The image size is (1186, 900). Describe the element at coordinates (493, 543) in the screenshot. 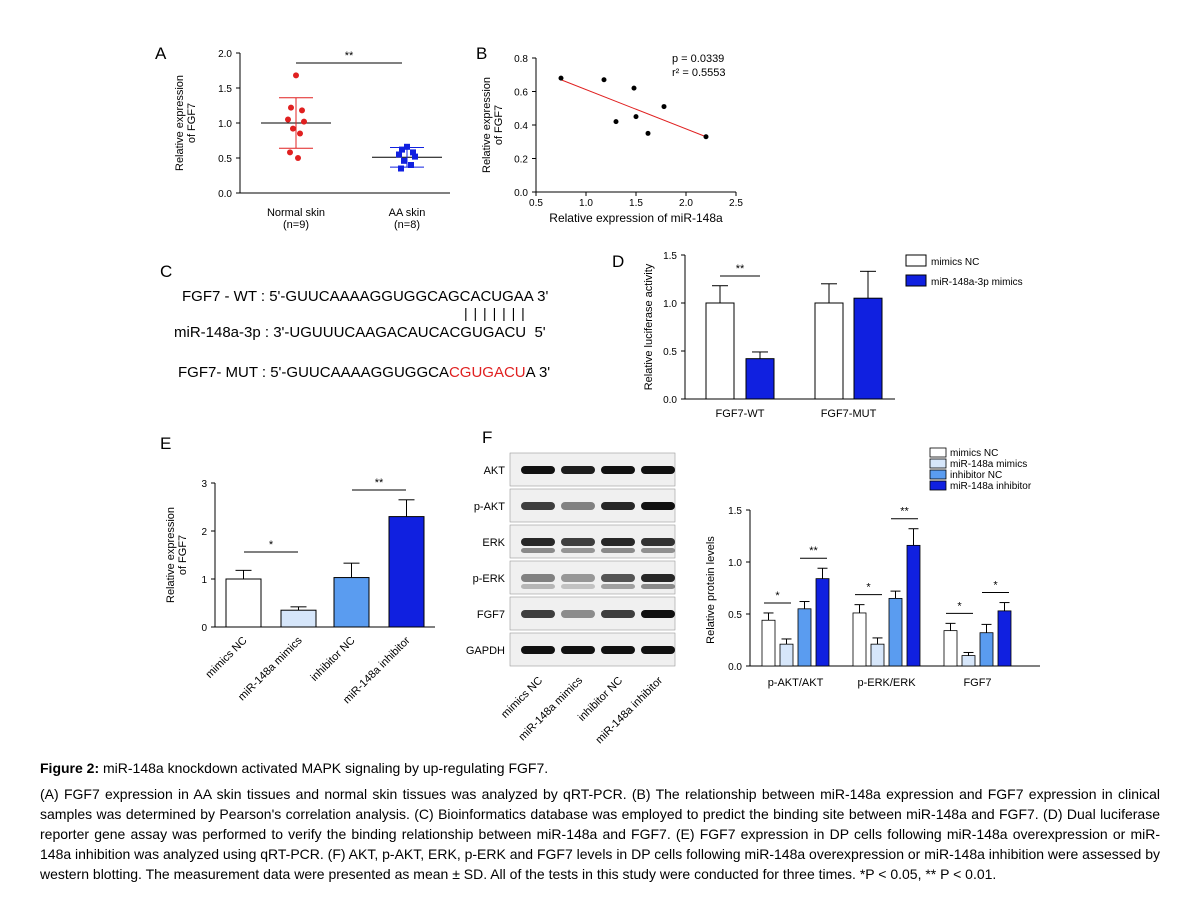

I see `blot-row-label: ERK` at that location.